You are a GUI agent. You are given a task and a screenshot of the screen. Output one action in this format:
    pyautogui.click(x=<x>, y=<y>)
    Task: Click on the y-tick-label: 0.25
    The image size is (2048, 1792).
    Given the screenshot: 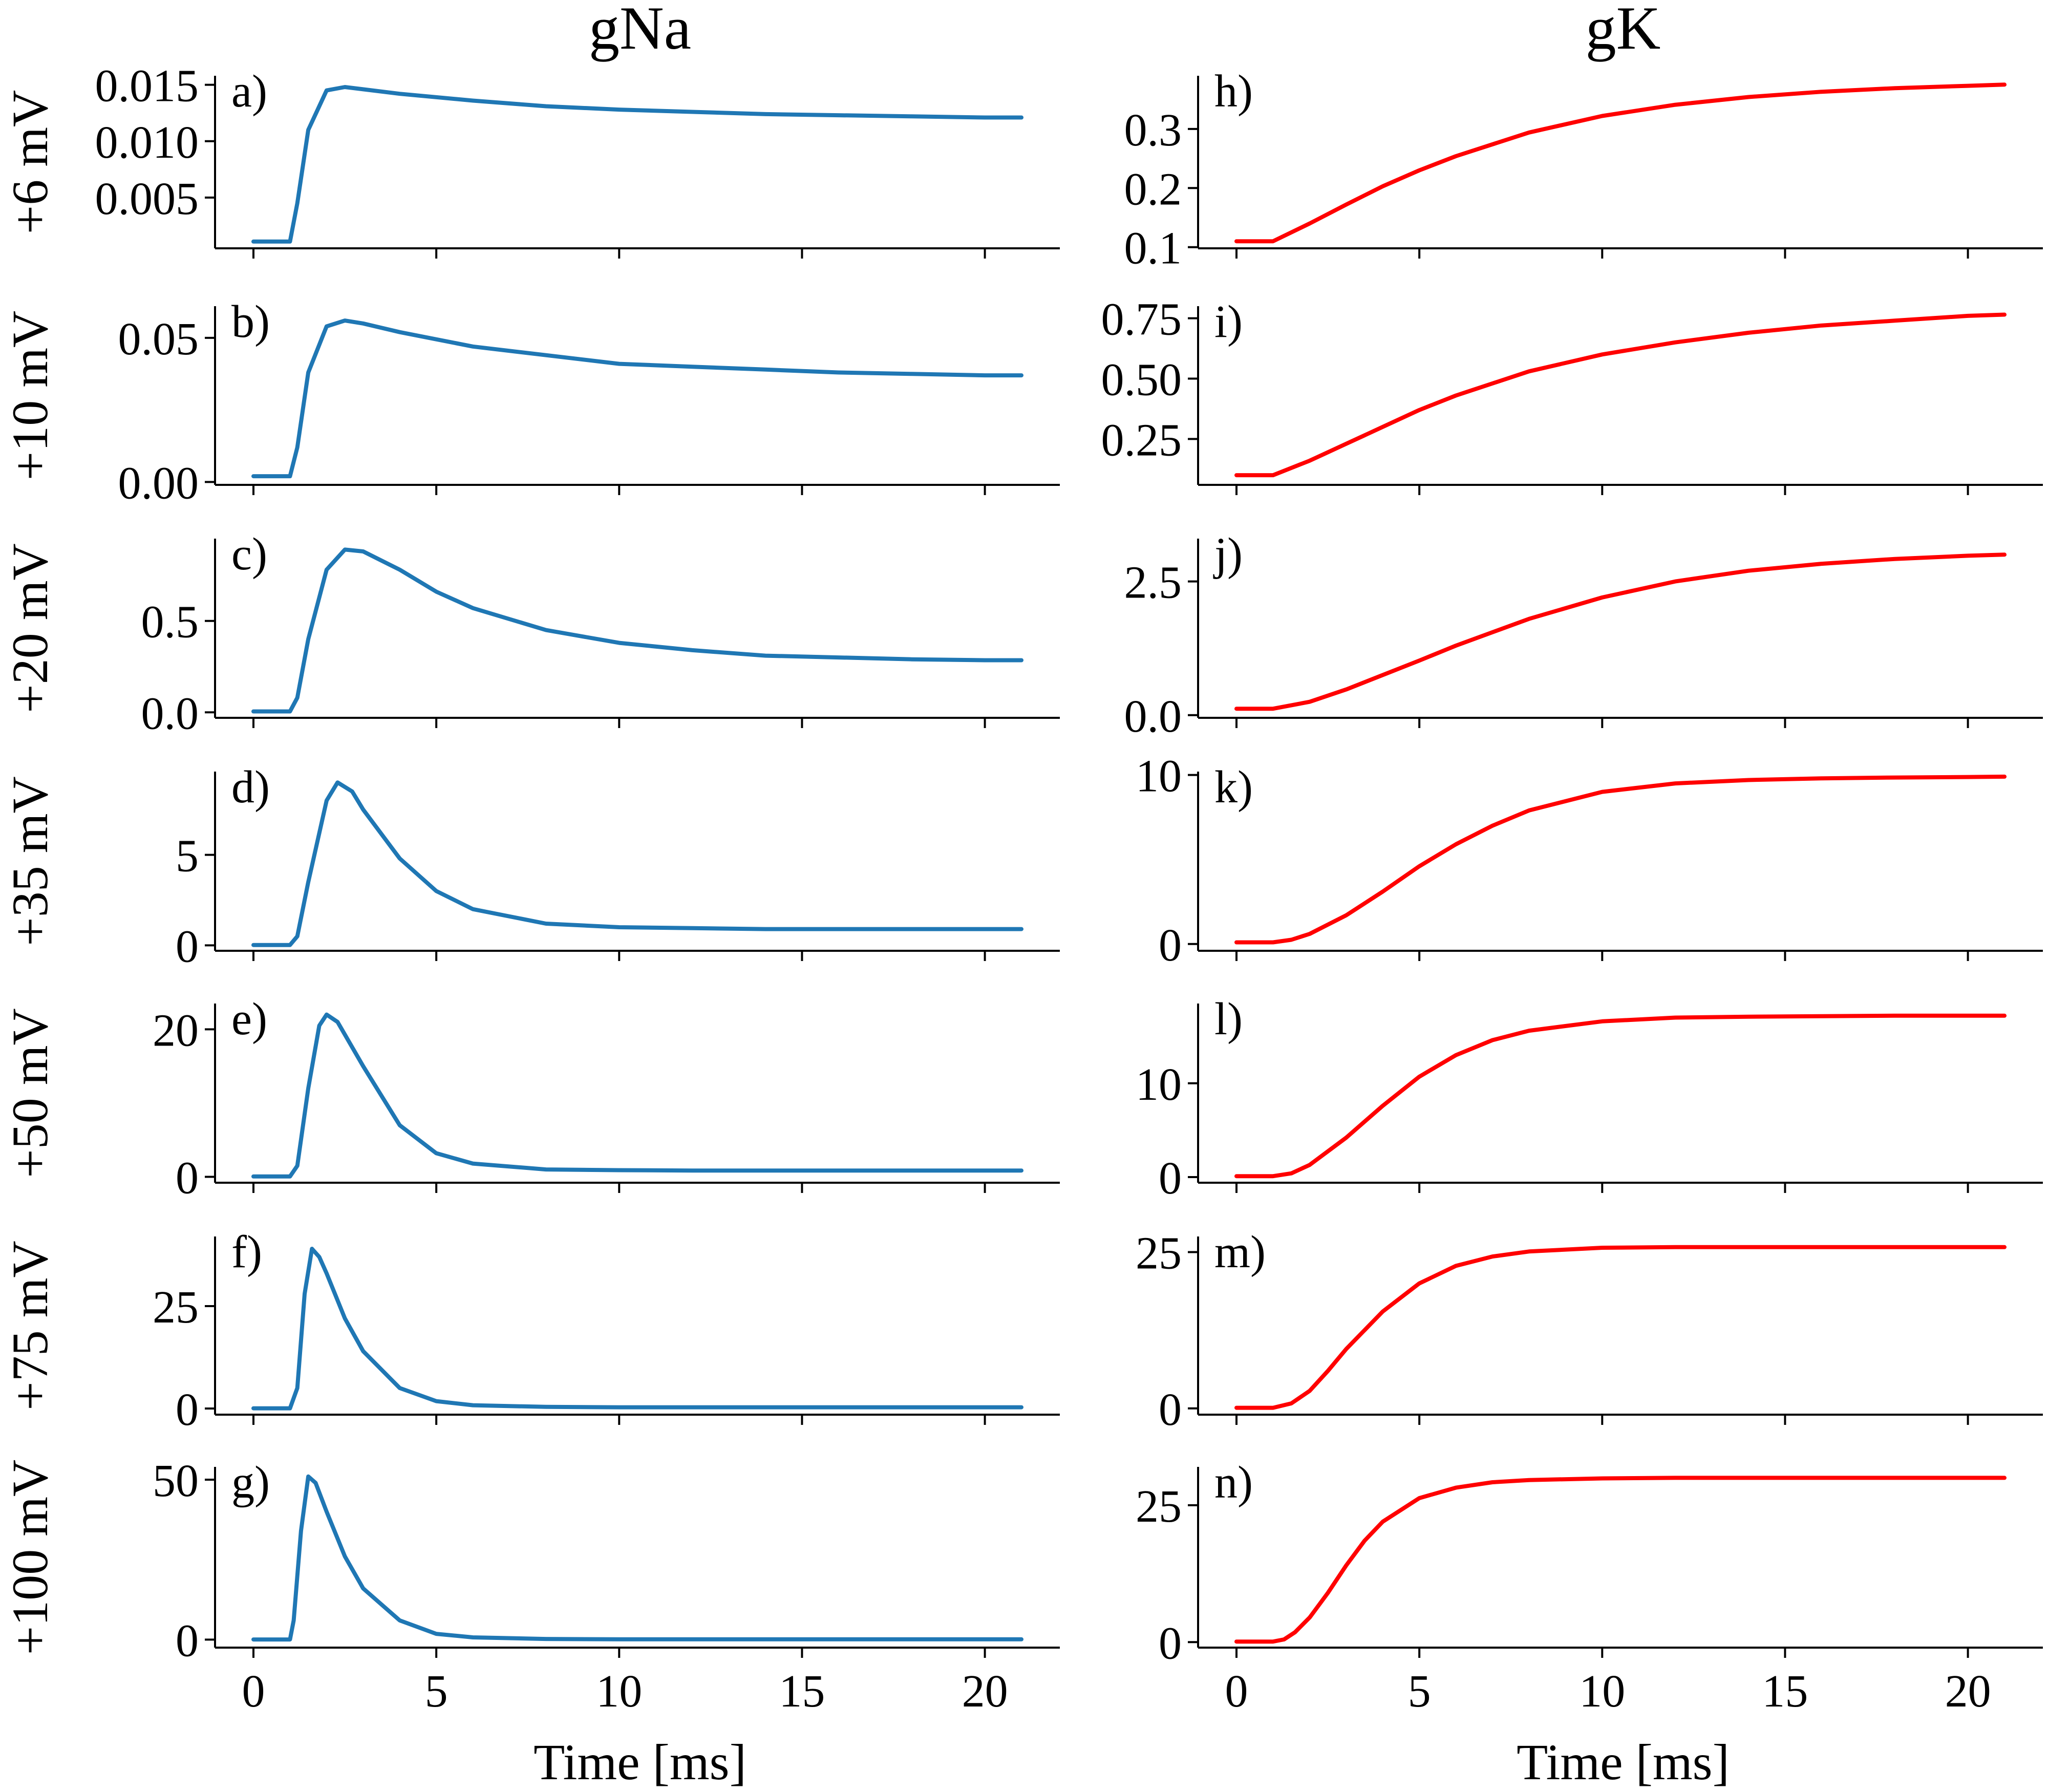 What is the action you would take?
    pyautogui.click(x=1141, y=440)
    